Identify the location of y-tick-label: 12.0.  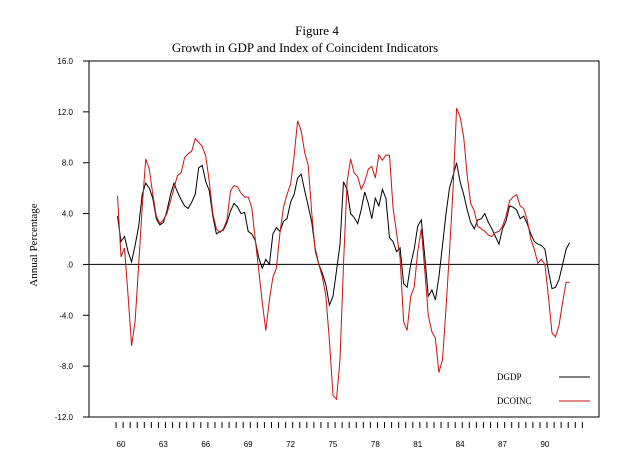
(65, 112).